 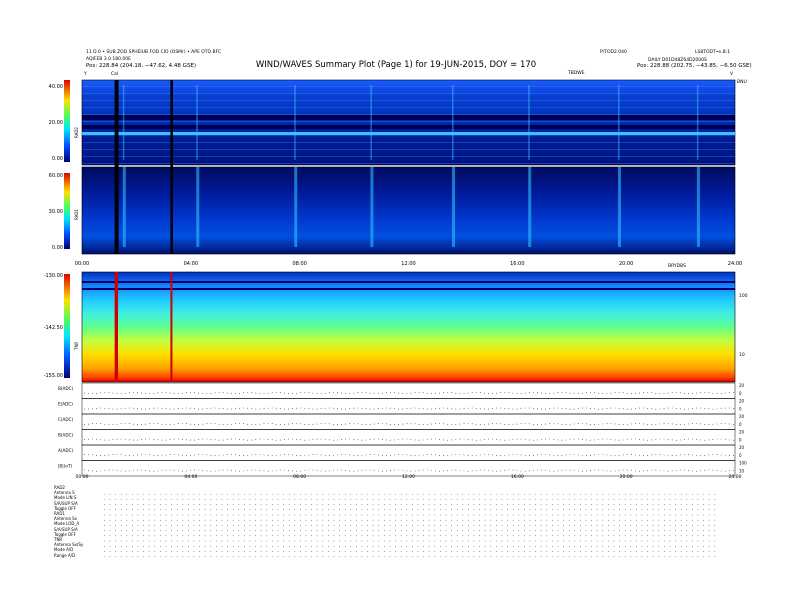 What do you see at coordinates (743, 463) in the screenshot?
I see `line-plot-right-5-0: 100` at bounding box center [743, 463].